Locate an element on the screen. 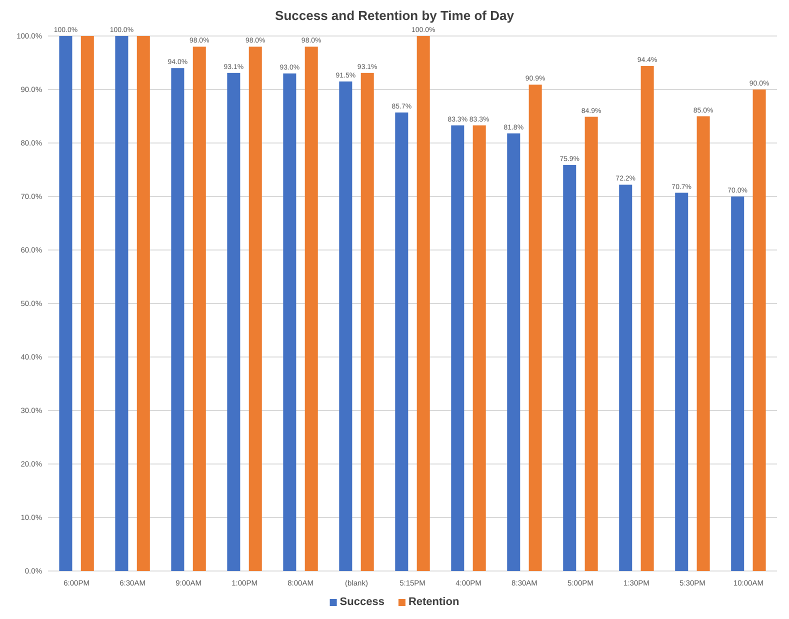 The width and height of the screenshot is (789, 619). chart-title: Success and Retention by Time of Day is located at coordinates (395, 15).